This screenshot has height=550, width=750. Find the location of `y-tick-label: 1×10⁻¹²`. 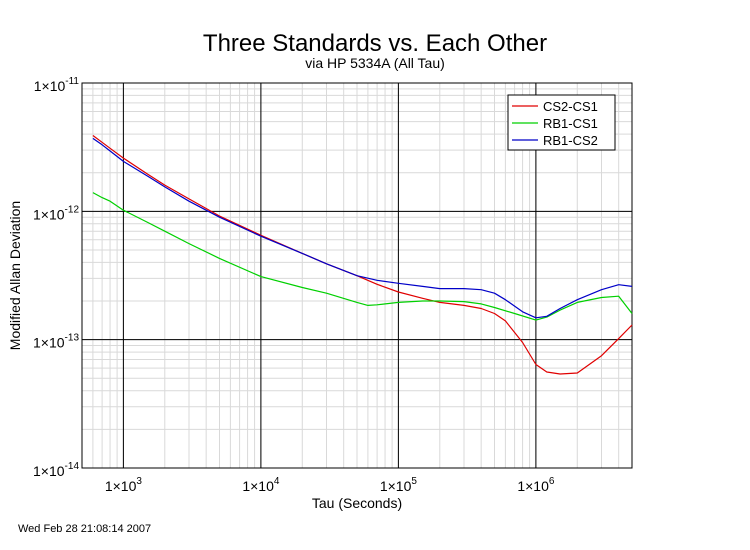

y-tick-label: 1×10⁻¹² is located at coordinates (56, 213).